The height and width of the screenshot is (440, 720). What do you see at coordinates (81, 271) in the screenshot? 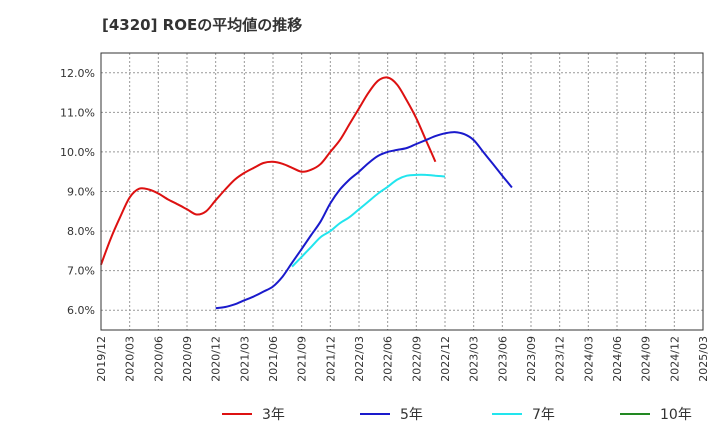
I see `y-tick-label: 7.0%` at bounding box center [81, 271].